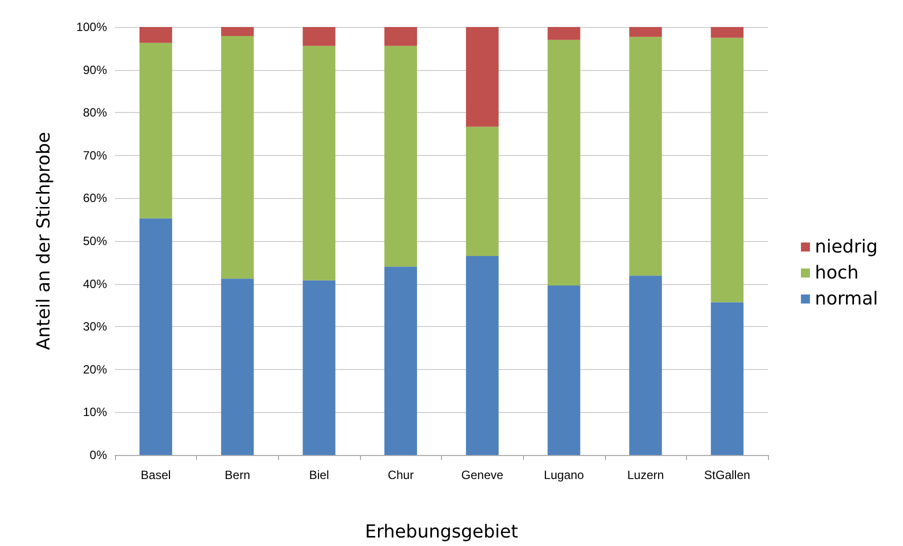 The width and height of the screenshot is (903, 546). Describe the element at coordinates (99, 455) in the screenshot. I see `y-tick-label: 0%` at that location.